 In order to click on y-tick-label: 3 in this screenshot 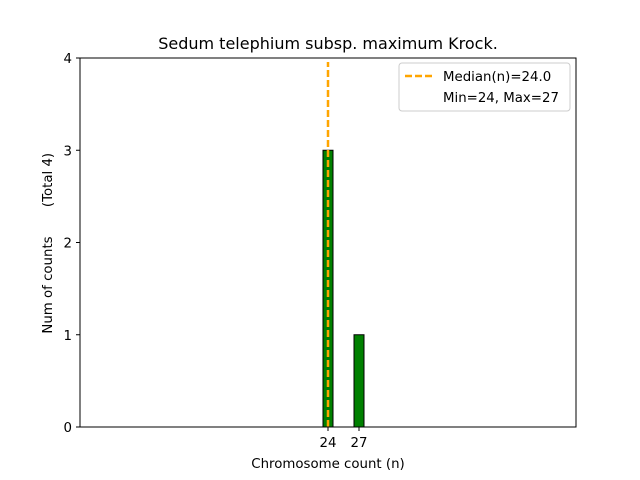, I will do `click(68, 151)`.